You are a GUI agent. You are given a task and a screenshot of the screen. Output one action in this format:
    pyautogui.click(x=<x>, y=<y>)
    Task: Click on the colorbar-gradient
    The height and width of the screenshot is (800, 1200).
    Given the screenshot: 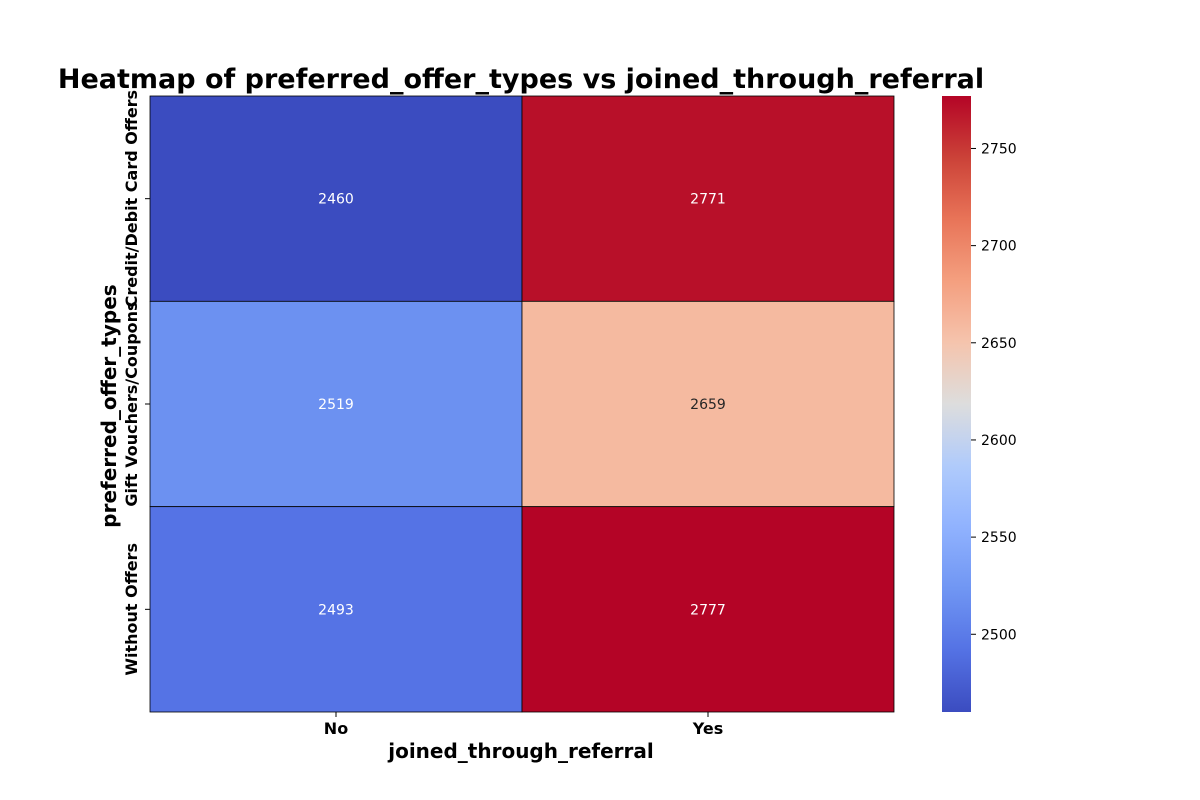 What is the action you would take?
    pyautogui.click(x=956, y=404)
    